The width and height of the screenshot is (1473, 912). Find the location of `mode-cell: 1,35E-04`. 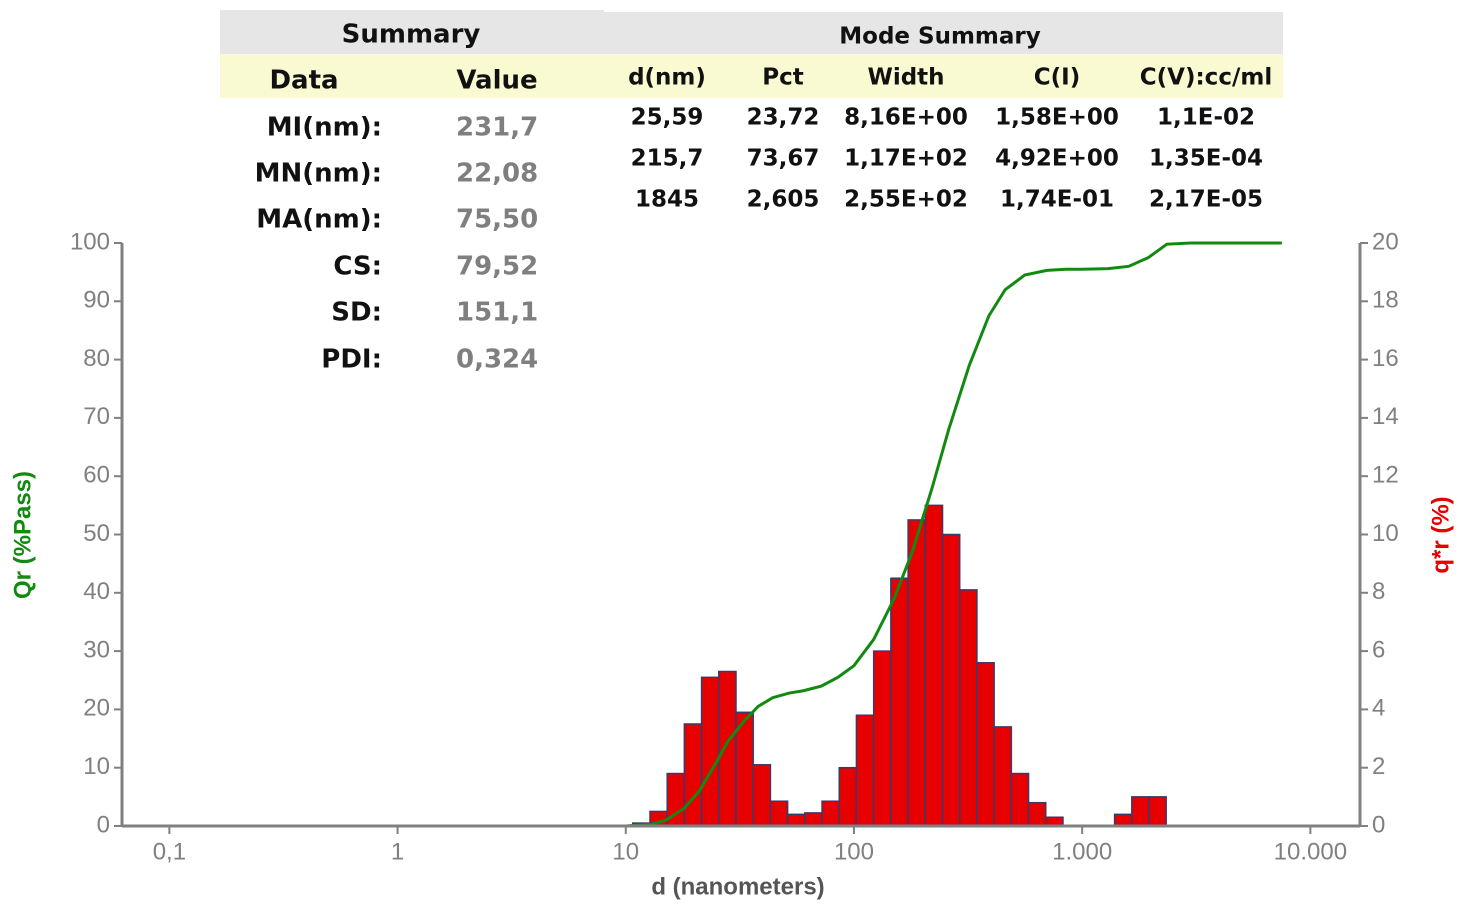

mode-cell: 1,35E-04 is located at coordinates (1206, 159).